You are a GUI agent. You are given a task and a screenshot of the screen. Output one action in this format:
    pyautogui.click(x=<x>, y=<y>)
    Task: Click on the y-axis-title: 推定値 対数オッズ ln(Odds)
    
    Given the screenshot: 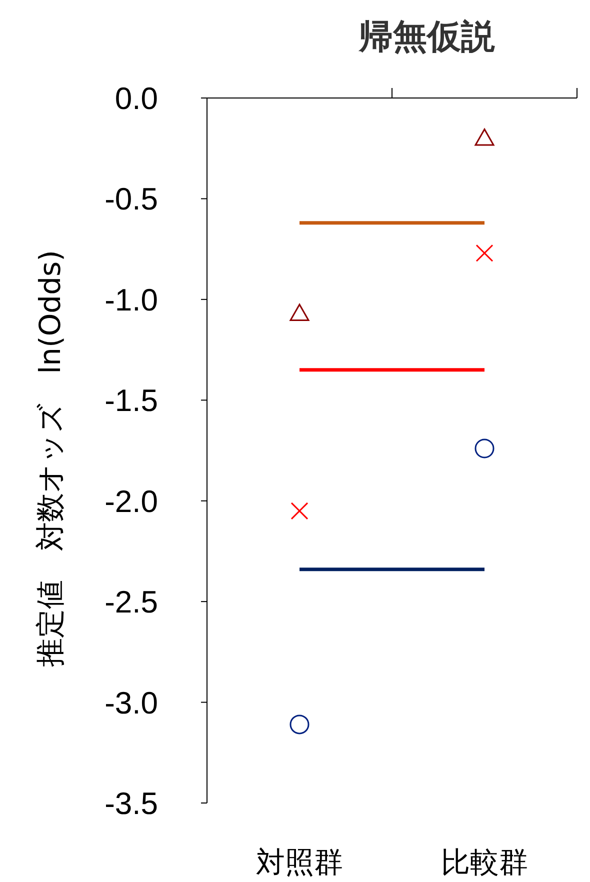 What is the action you would take?
    pyautogui.click(x=50, y=458)
    